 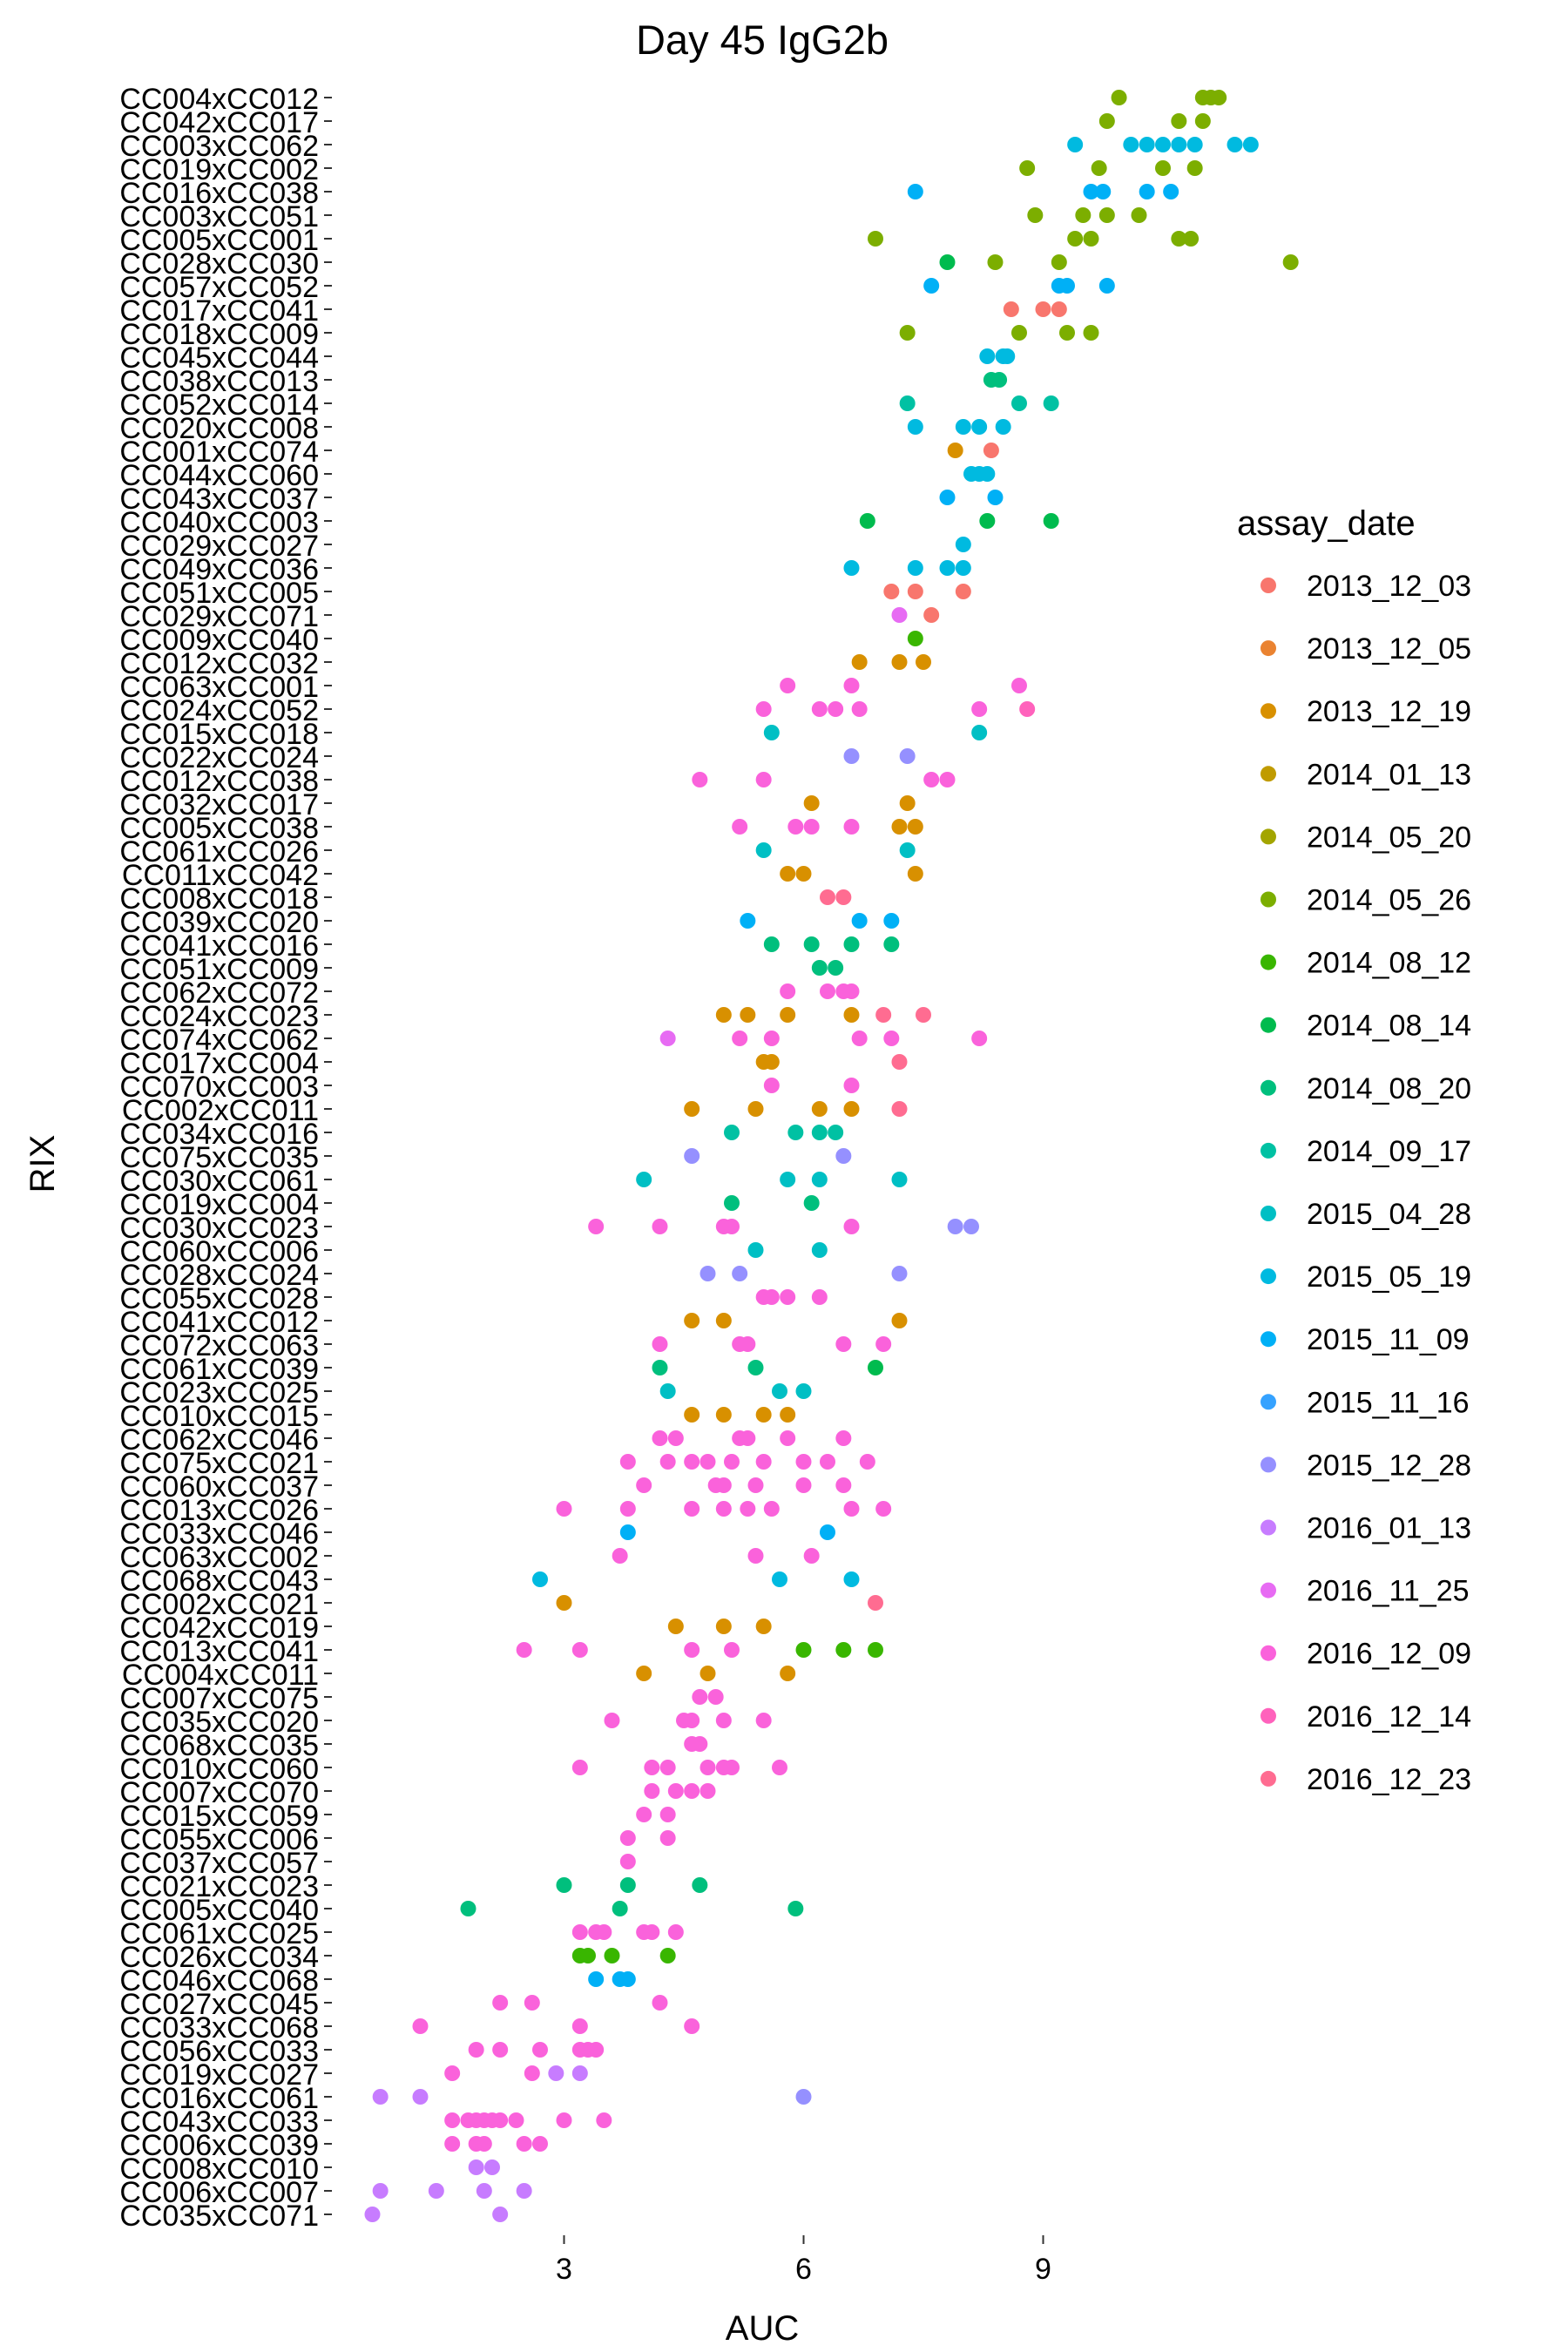 I want to click on y-tick-label: CC034xCC016, so click(x=219, y=1134).